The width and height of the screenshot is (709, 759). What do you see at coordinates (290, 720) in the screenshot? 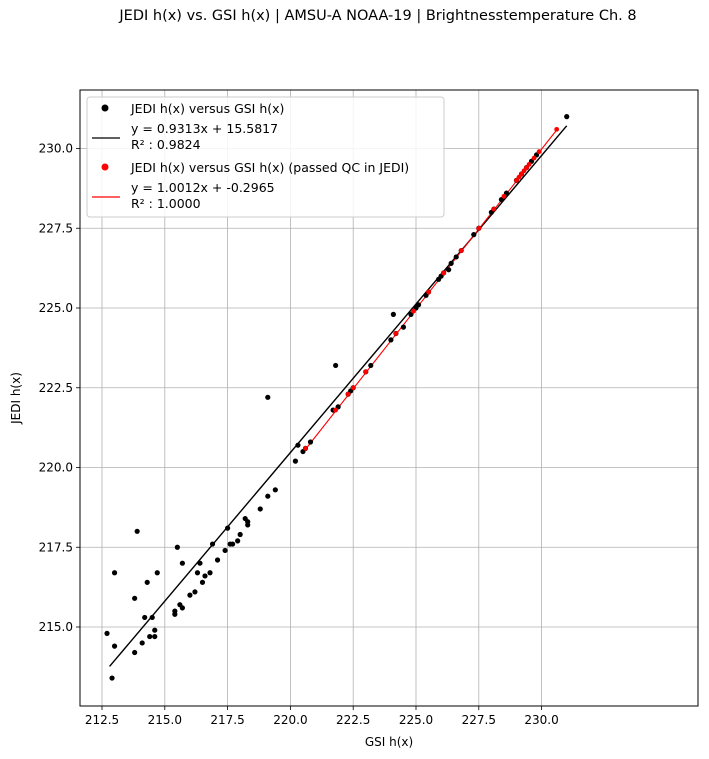
I see `x-tick-label: 220.0` at bounding box center [290, 720].